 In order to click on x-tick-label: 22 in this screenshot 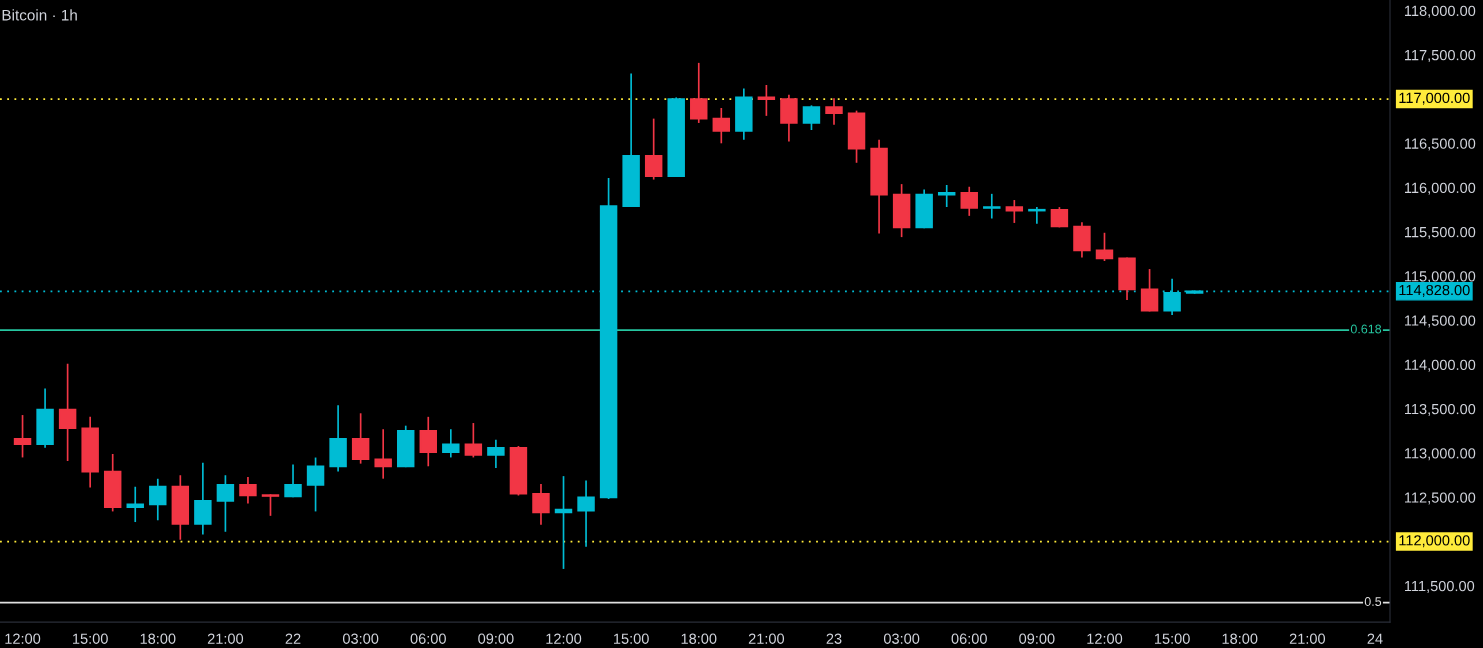, I will do `click(293, 638)`.